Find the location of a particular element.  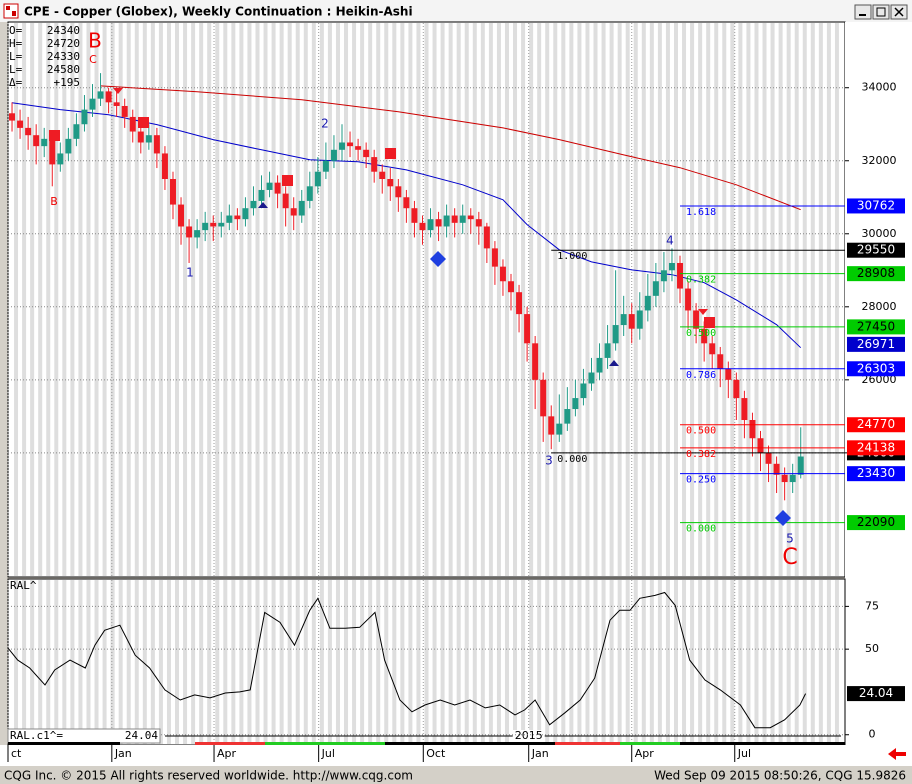

readout-label: L= is located at coordinates (16, 69).